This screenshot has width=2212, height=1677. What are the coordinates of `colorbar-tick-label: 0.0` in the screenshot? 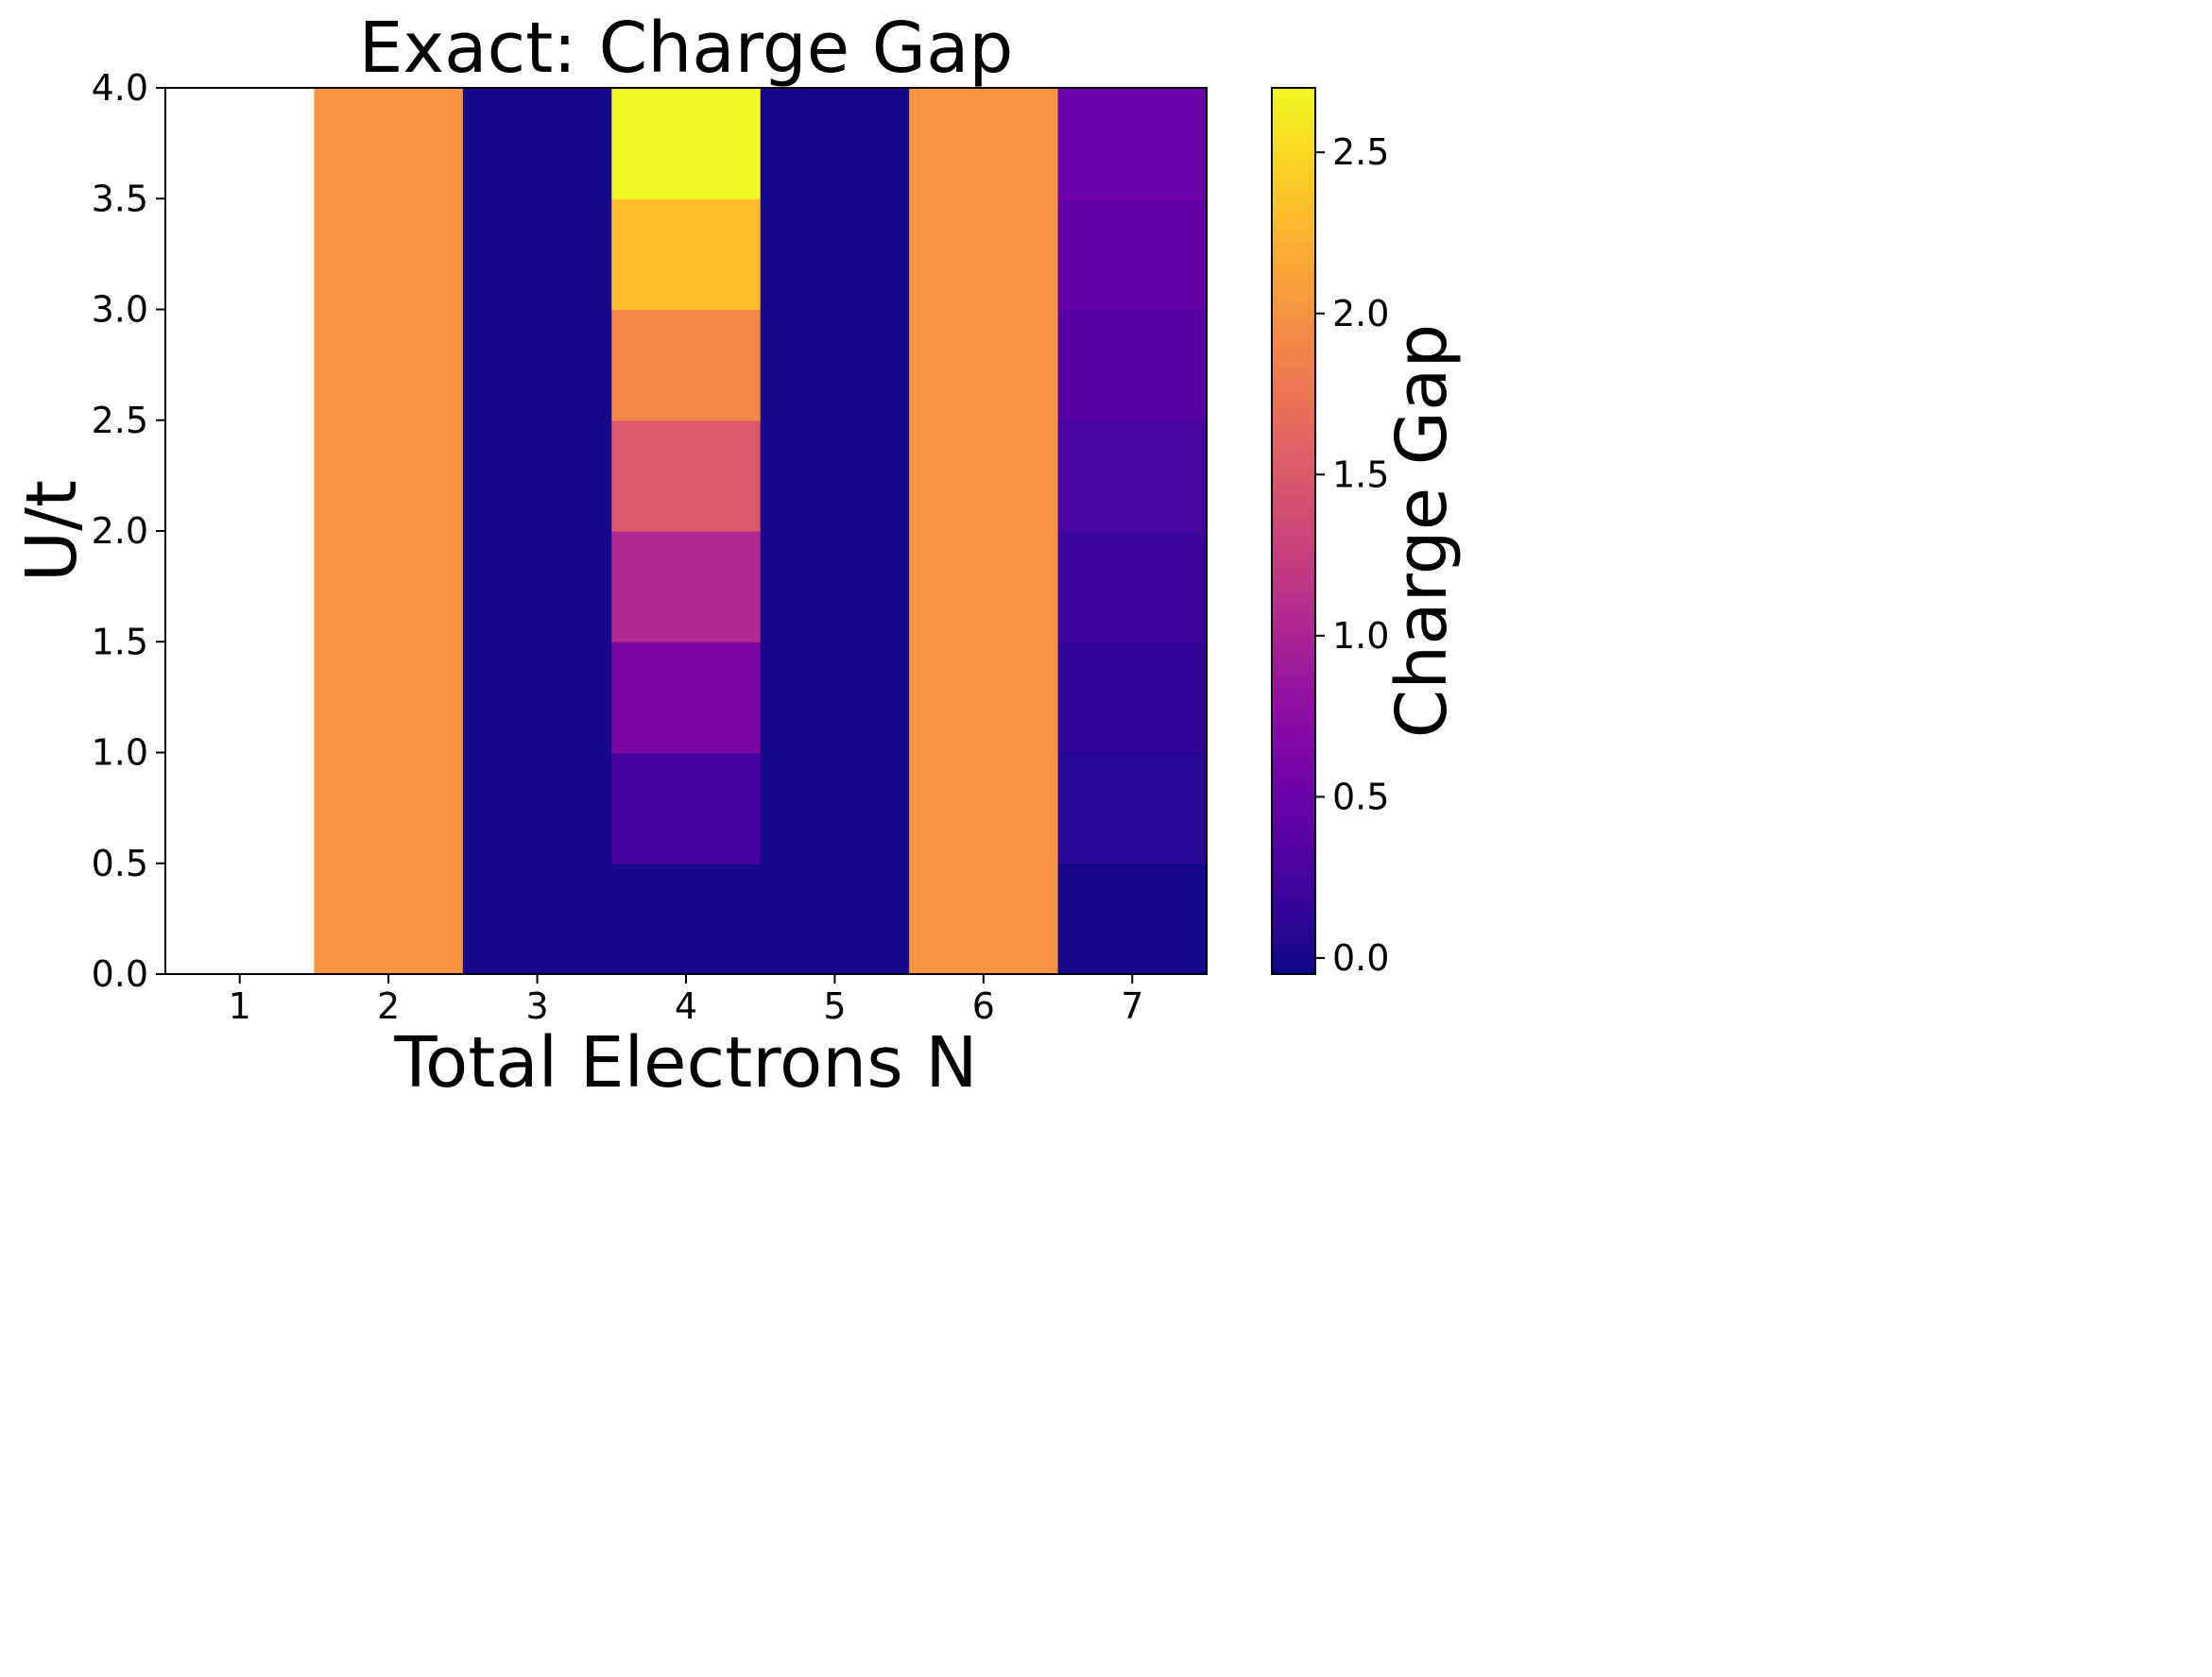 It's located at (1360, 958).